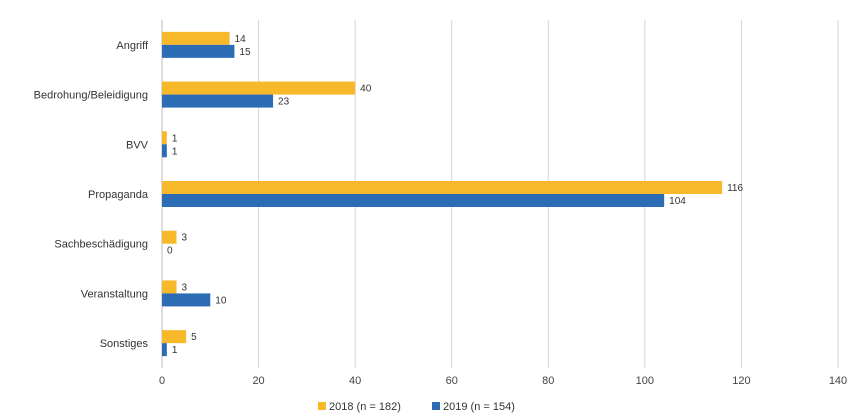 Image resolution: width=852 pixels, height=420 pixels. Describe the element at coordinates (645, 381) in the screenshot. I see `x-tick-label: 100` at that location.